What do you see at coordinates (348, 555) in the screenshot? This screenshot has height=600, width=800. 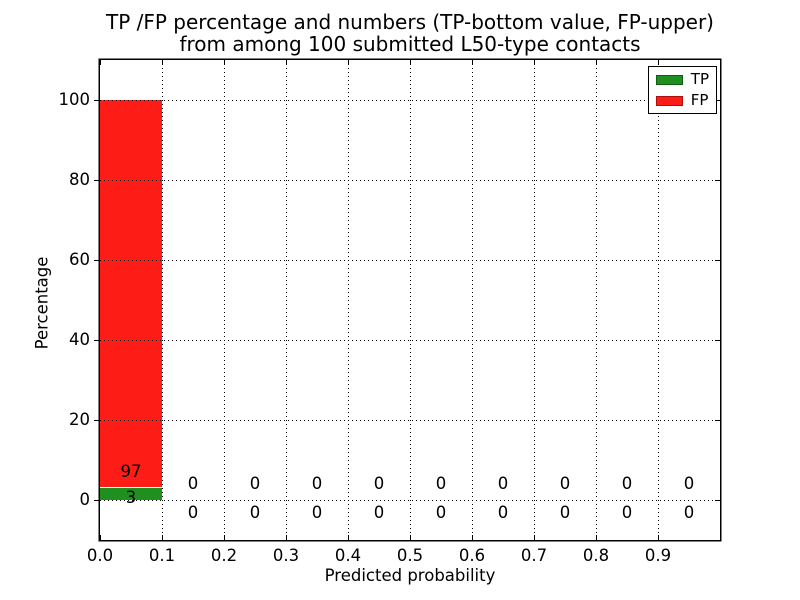 I see `x-tick-label: 0.4` at bounding box center [348, 555].